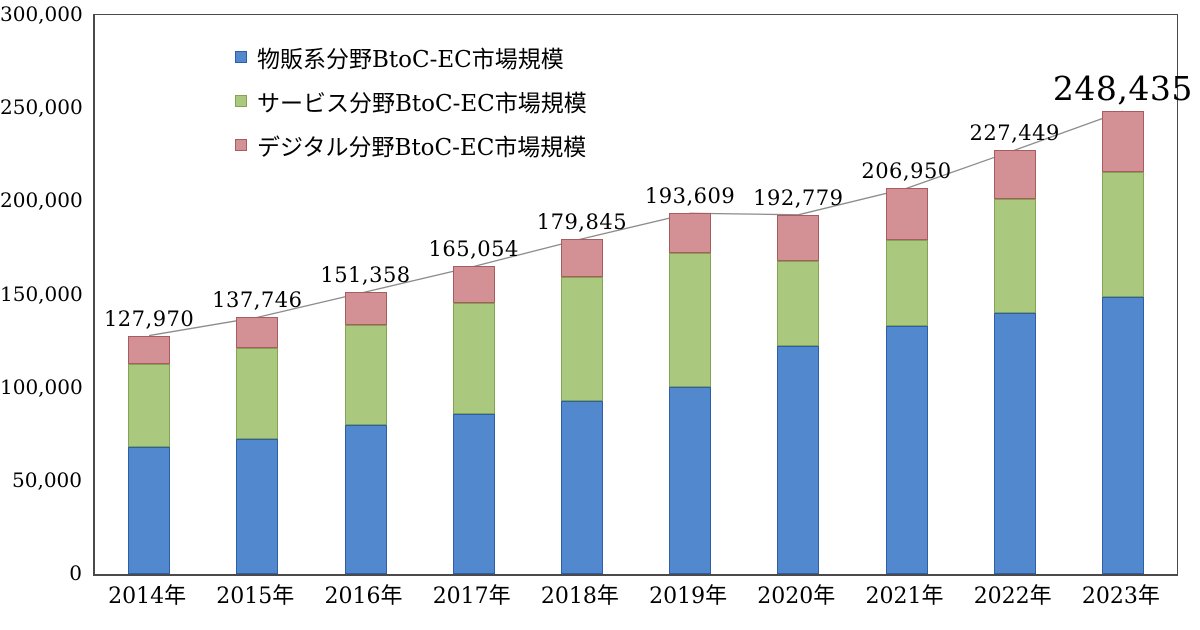 The width and height of the screenshot is (1200, 630). What do you see at coordinates (688, 596) in the screenshot?
I see `x-axis-label: 2019年` at bounding box center [688, 596].